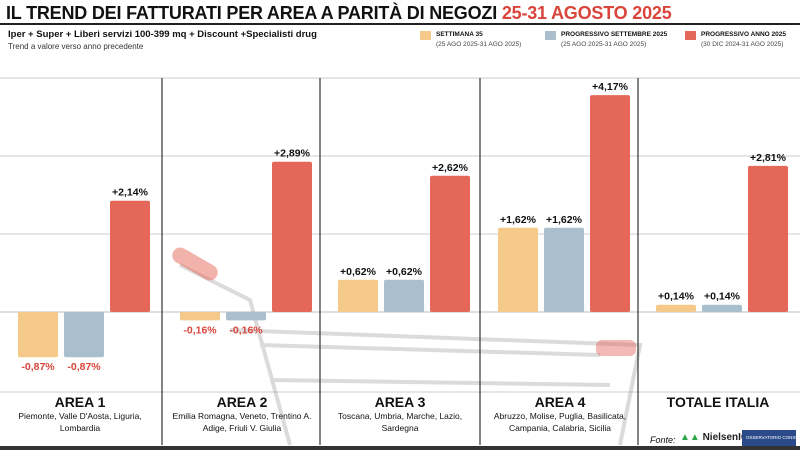 Image resolution: width=800 pixels, height=450 pixels. I want to click on title-dates: 25-31 AGOSTO 2025, so click(586, 13).